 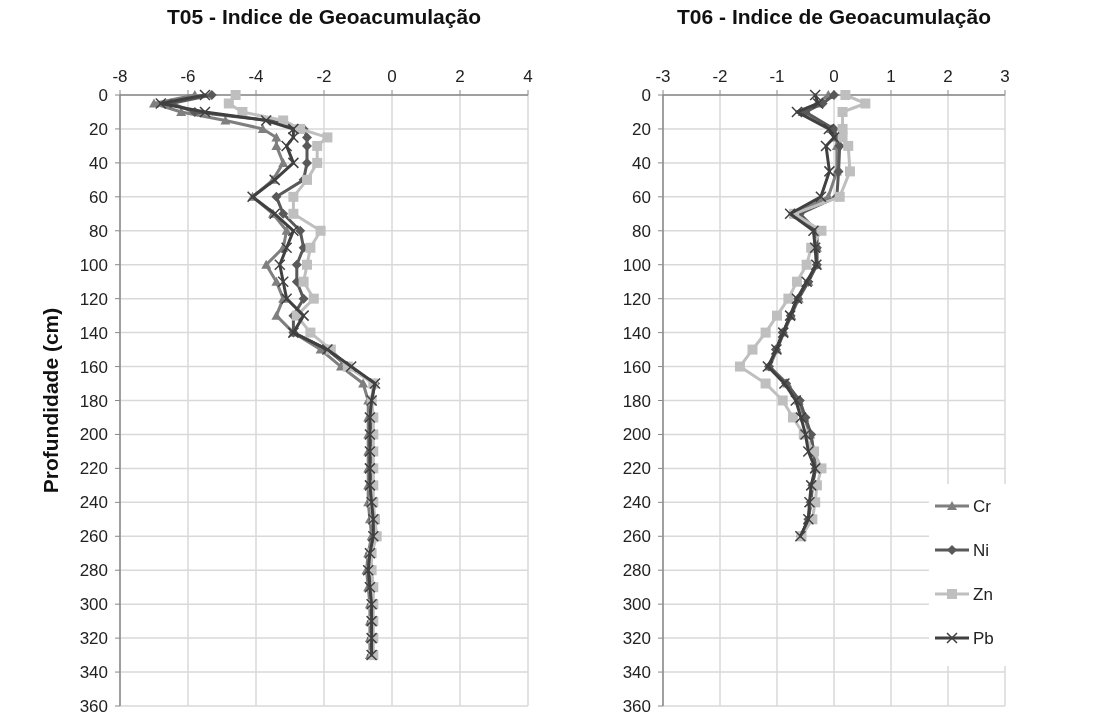 What do you see at coordinates (188, 76) in the screenshot?
I see `x-tick-label: -6` at bounding box center [188, 76].